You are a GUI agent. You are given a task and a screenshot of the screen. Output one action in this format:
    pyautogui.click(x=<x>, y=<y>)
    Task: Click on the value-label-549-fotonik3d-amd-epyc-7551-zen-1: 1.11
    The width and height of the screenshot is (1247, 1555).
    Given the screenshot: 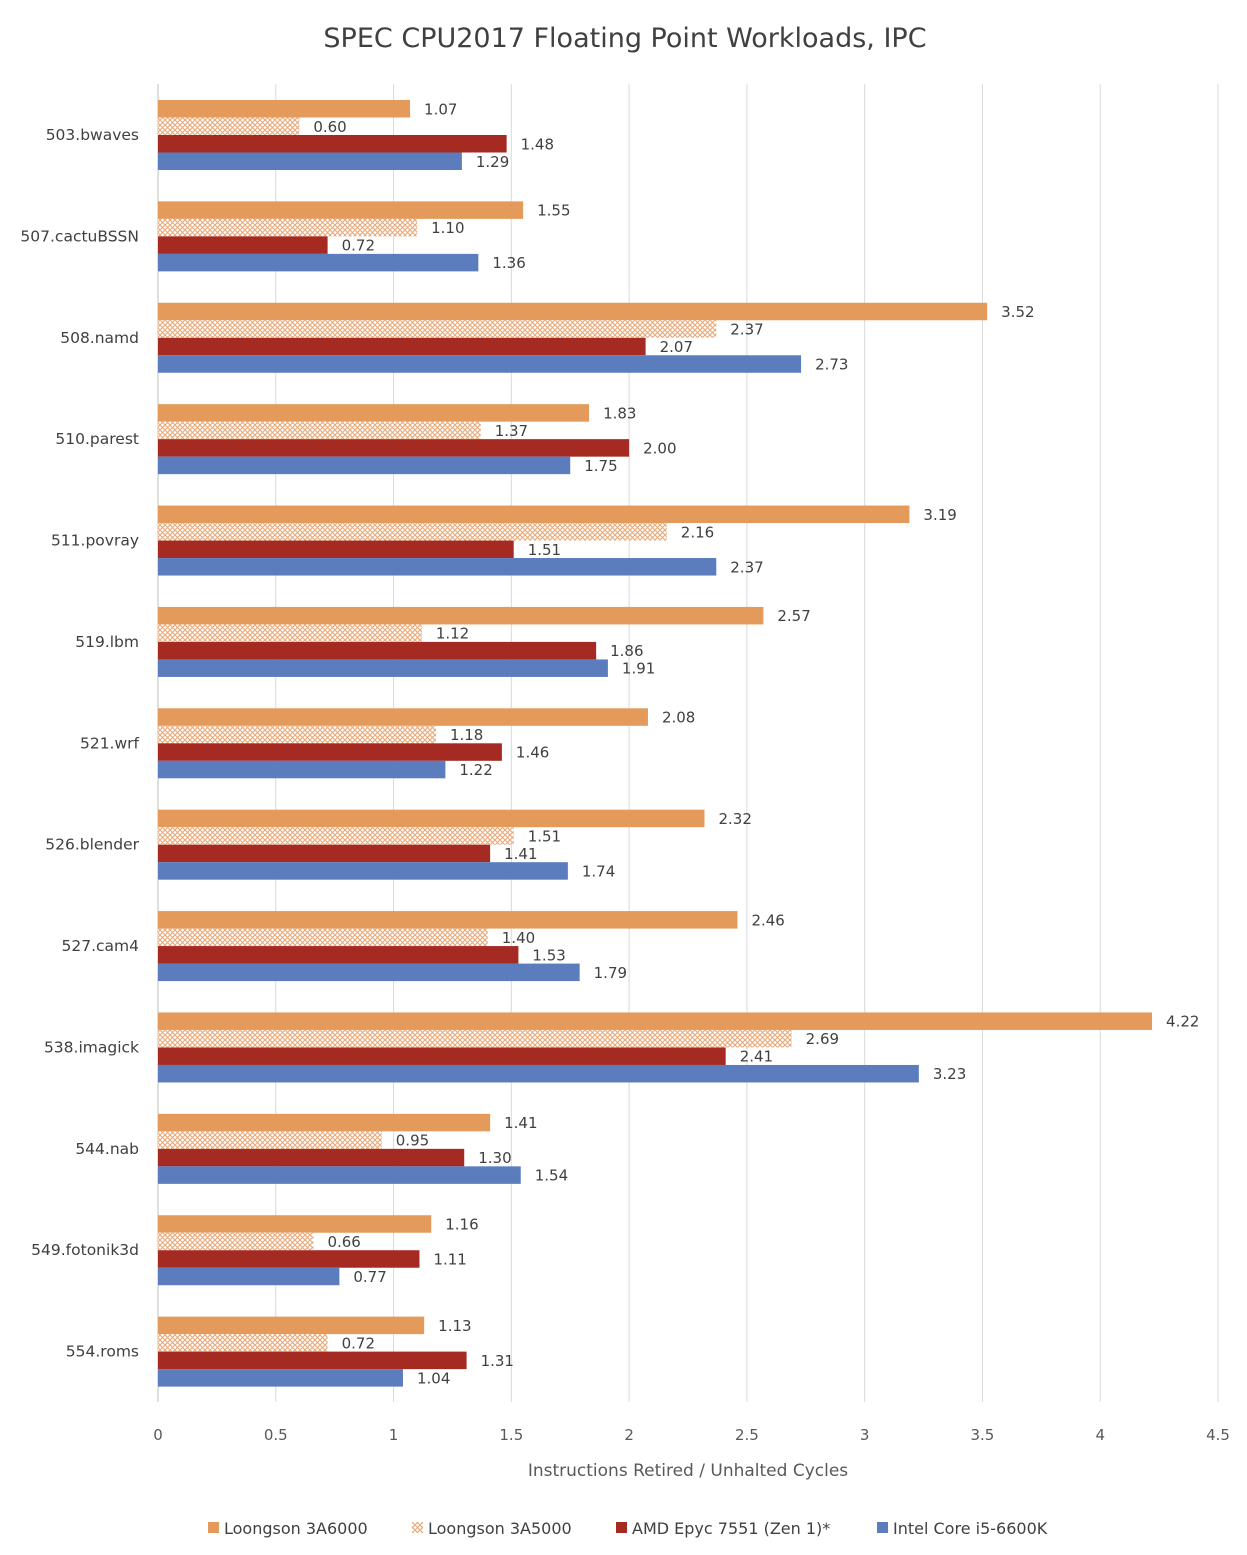 What is the action you would take?
    pyautogui.click(x=449, y=1259)
    